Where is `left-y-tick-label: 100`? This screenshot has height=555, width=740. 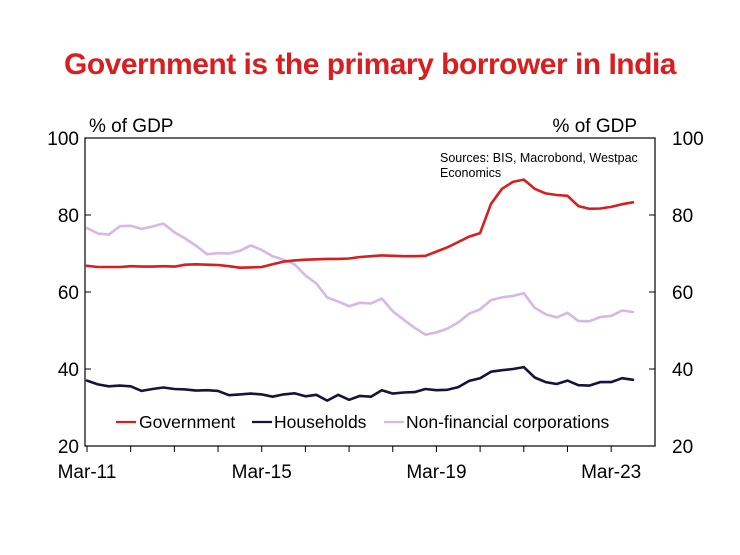 left-y-tick-label: 100 is located at coordinates (63, 139).